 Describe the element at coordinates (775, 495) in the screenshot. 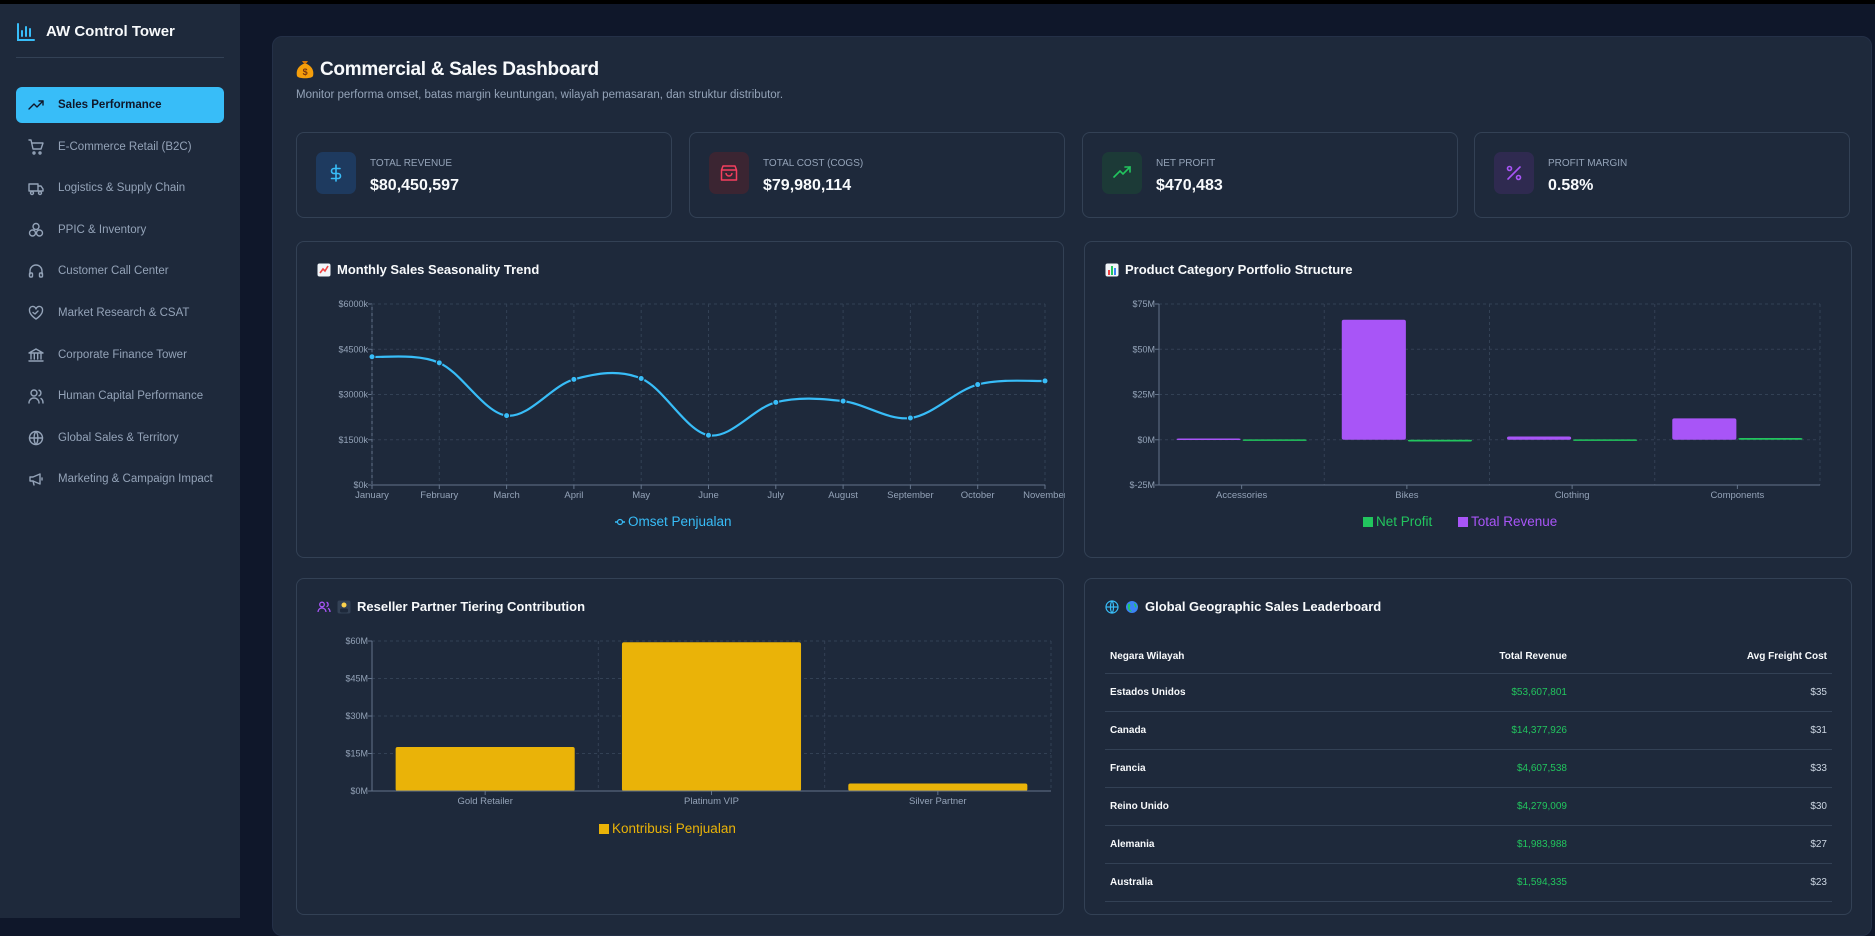

I see `x-tick-label: July` at that location.